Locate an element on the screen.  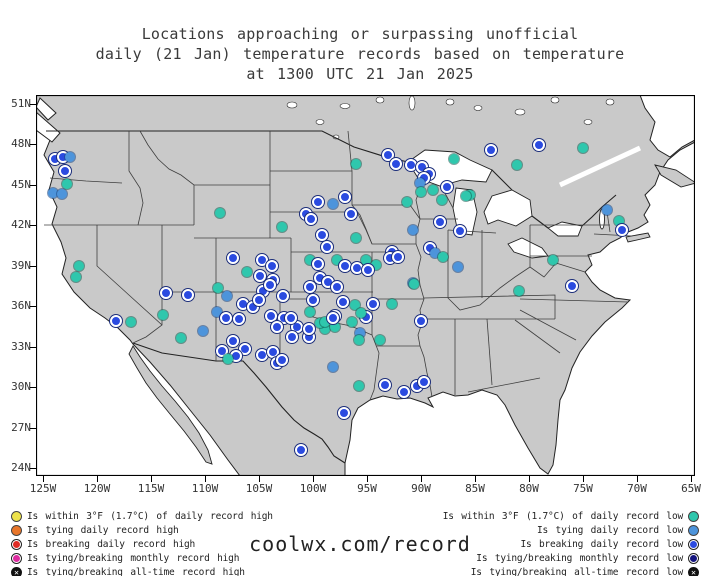
legend-item-monthly-high: Is tying/breaking monthly record high is located at coordinates (142, 558).